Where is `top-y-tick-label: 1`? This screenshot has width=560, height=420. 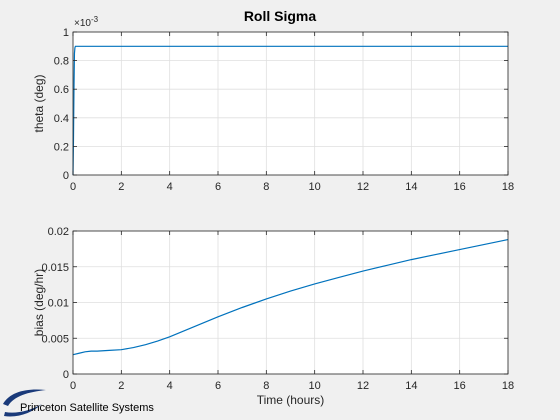 top-y-tick-label: 1 is located at coordinates (66, 33).